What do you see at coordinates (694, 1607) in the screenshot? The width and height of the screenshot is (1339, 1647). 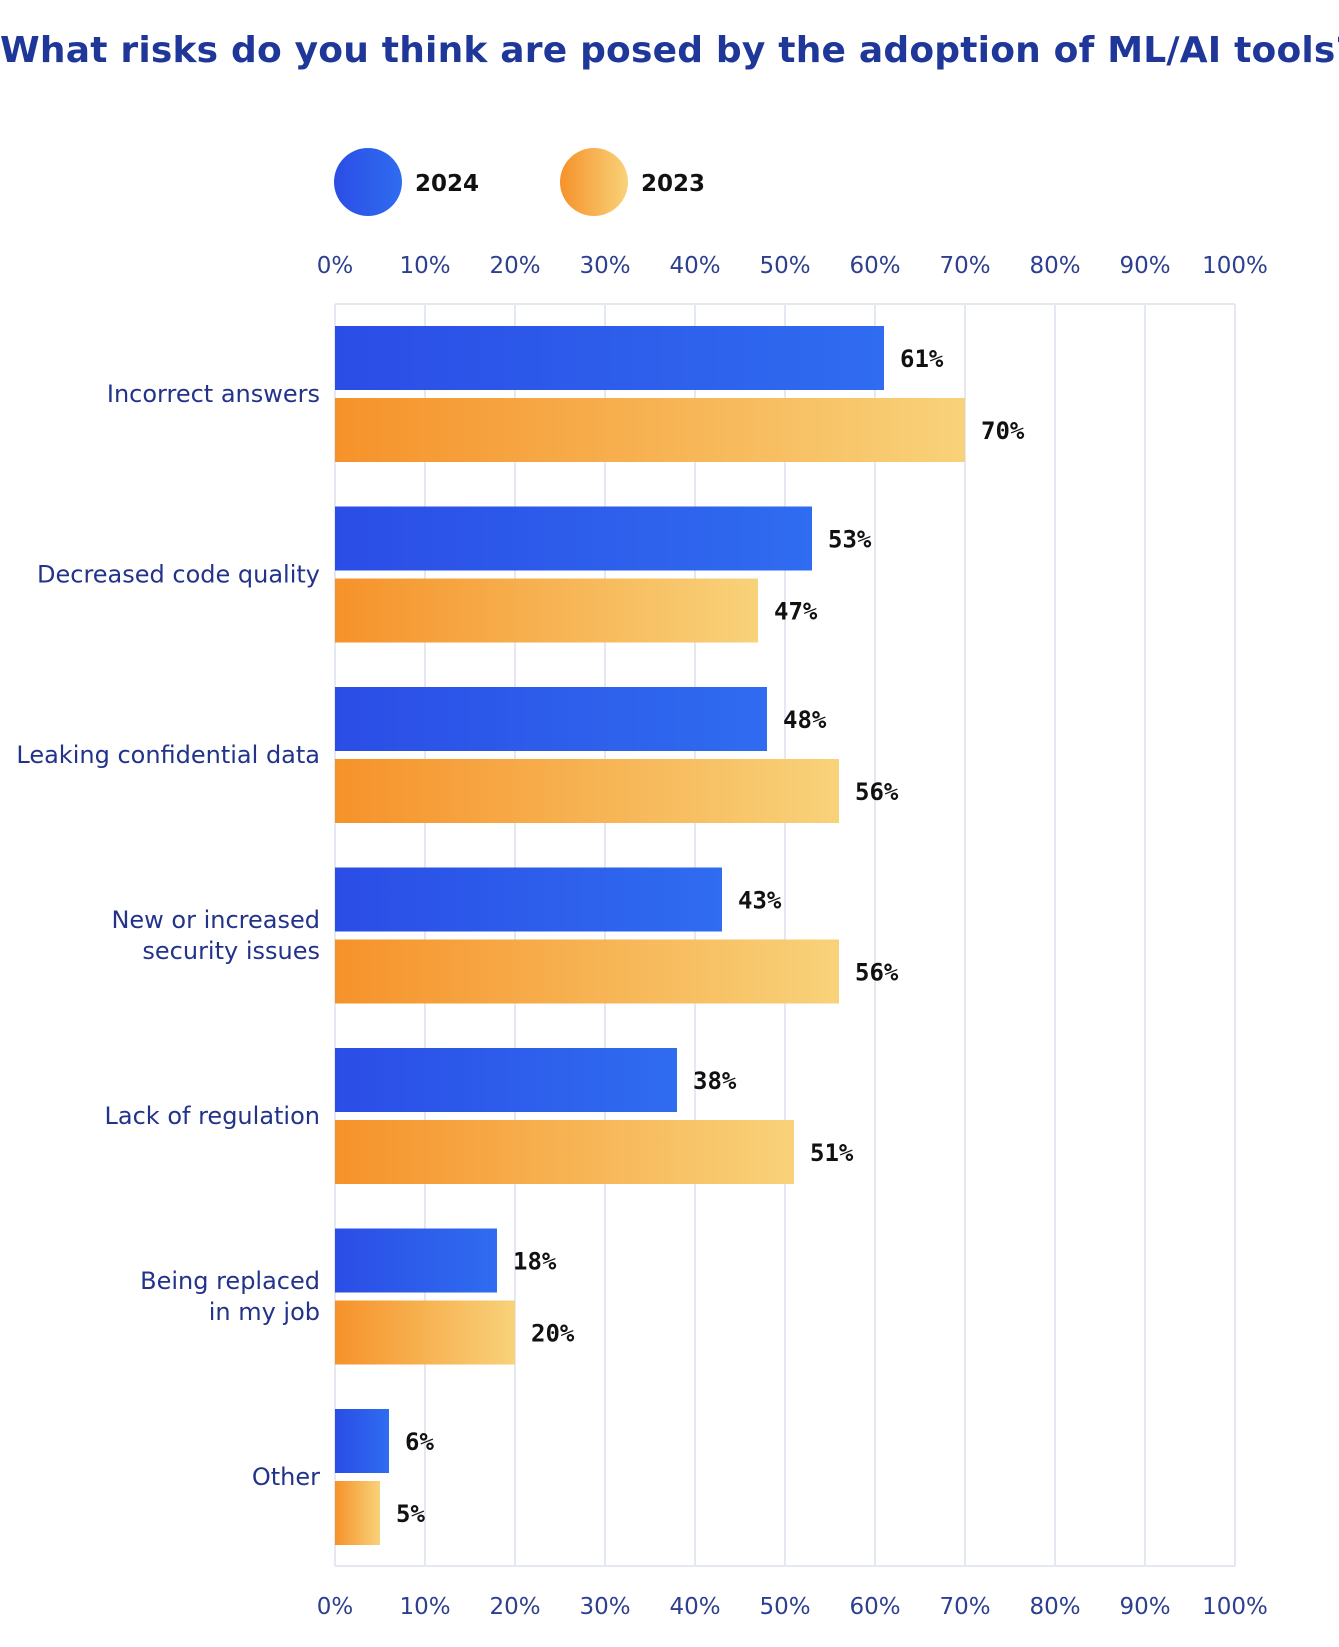 I see `x-tick-label-bottom: 40%` at bounding box center [694, 1607].